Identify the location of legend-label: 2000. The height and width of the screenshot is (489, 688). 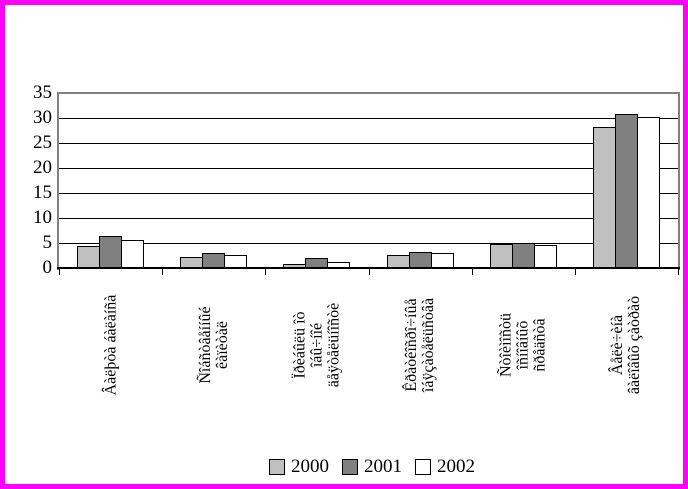
(310, 466).